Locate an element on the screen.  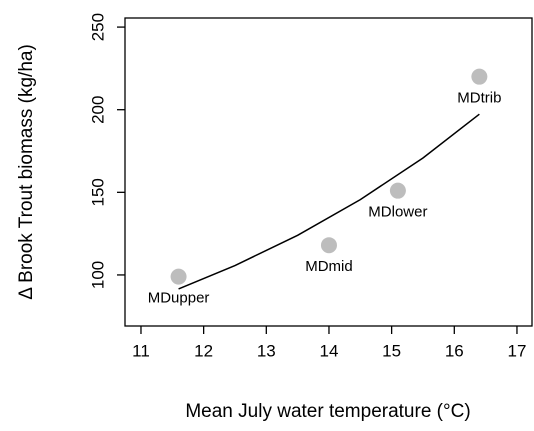
point-label: MDlower is located at coordinates (397, 212).